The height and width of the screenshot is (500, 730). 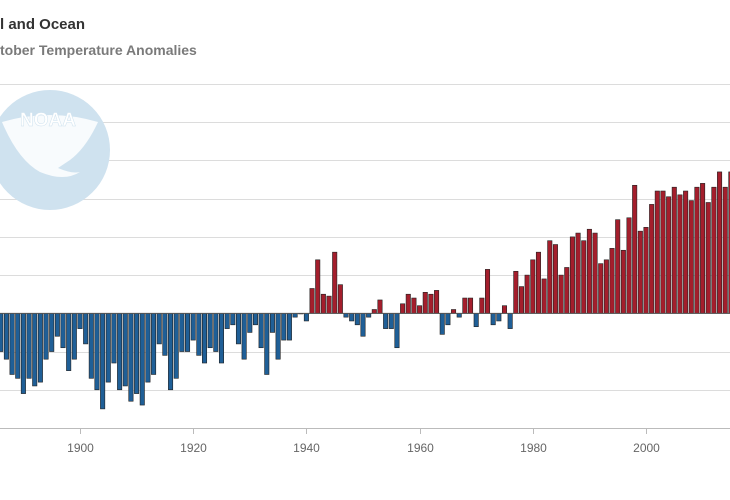 I want to click on bar-2015, so click(x=729, y=242).